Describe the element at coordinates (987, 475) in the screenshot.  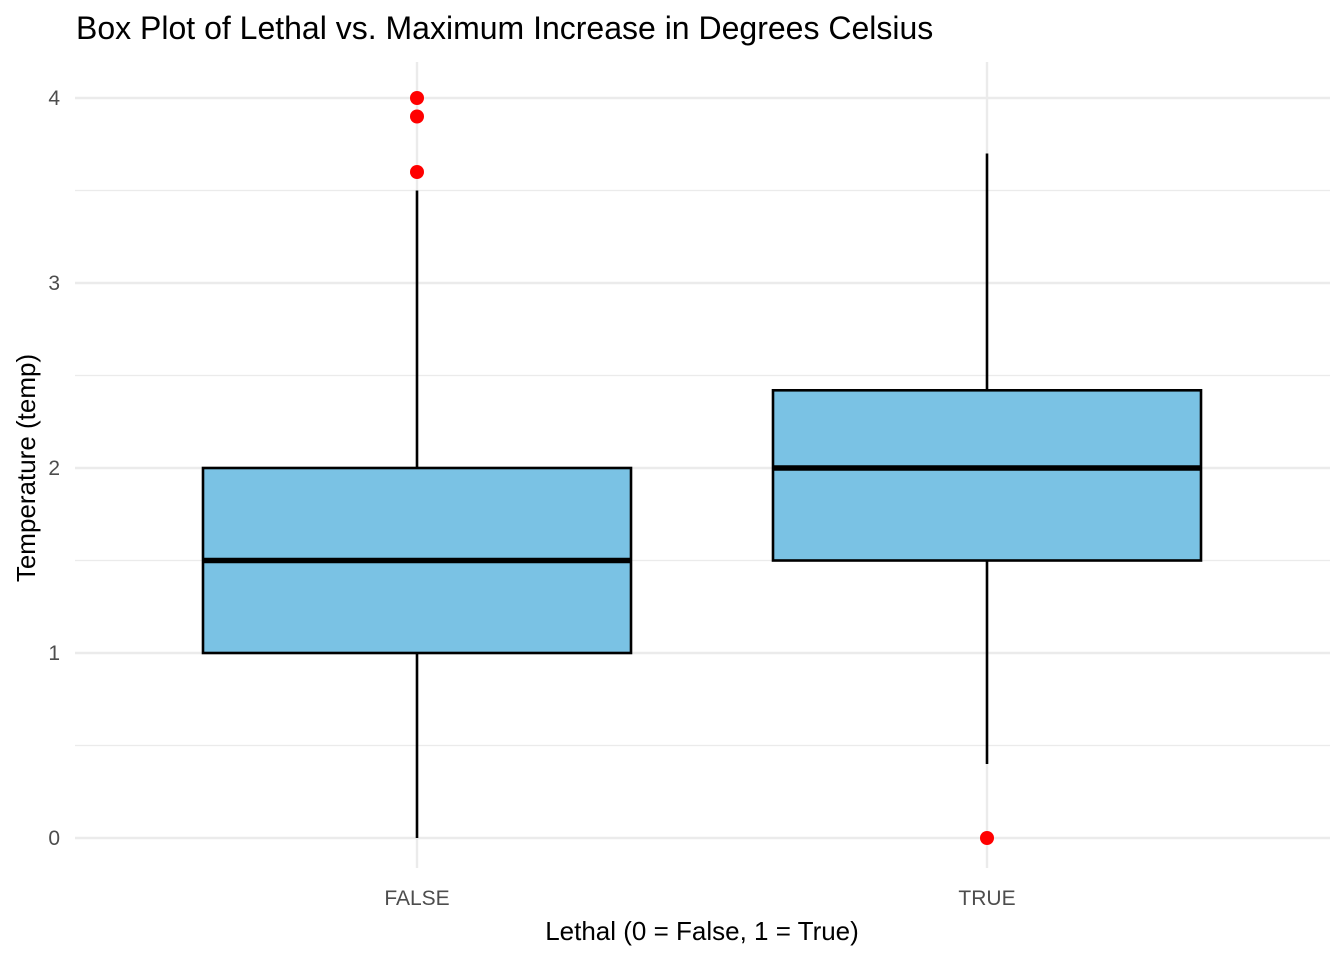
I see `box-body` at that location.